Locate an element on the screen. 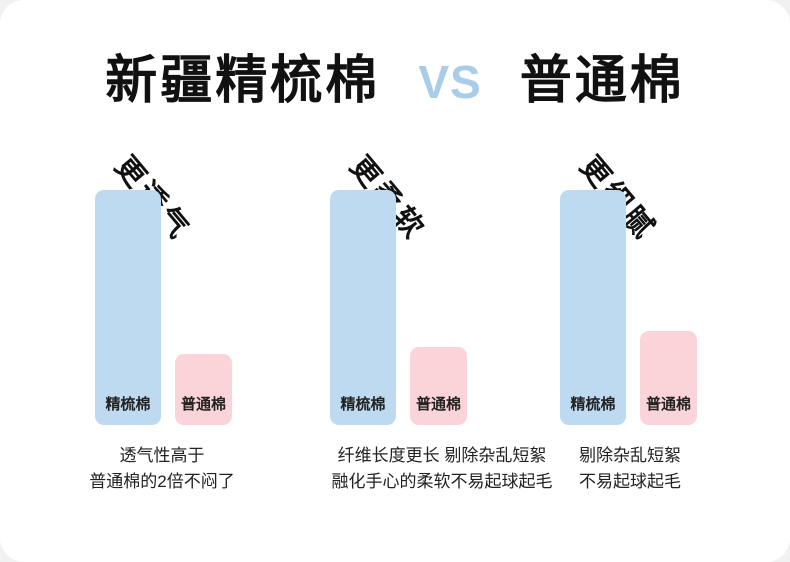  group-caption: 纤维长度更长 剔除杂乱短絮 融化手心的柔软不易起球起毛 is located at coordinates (442, 469).